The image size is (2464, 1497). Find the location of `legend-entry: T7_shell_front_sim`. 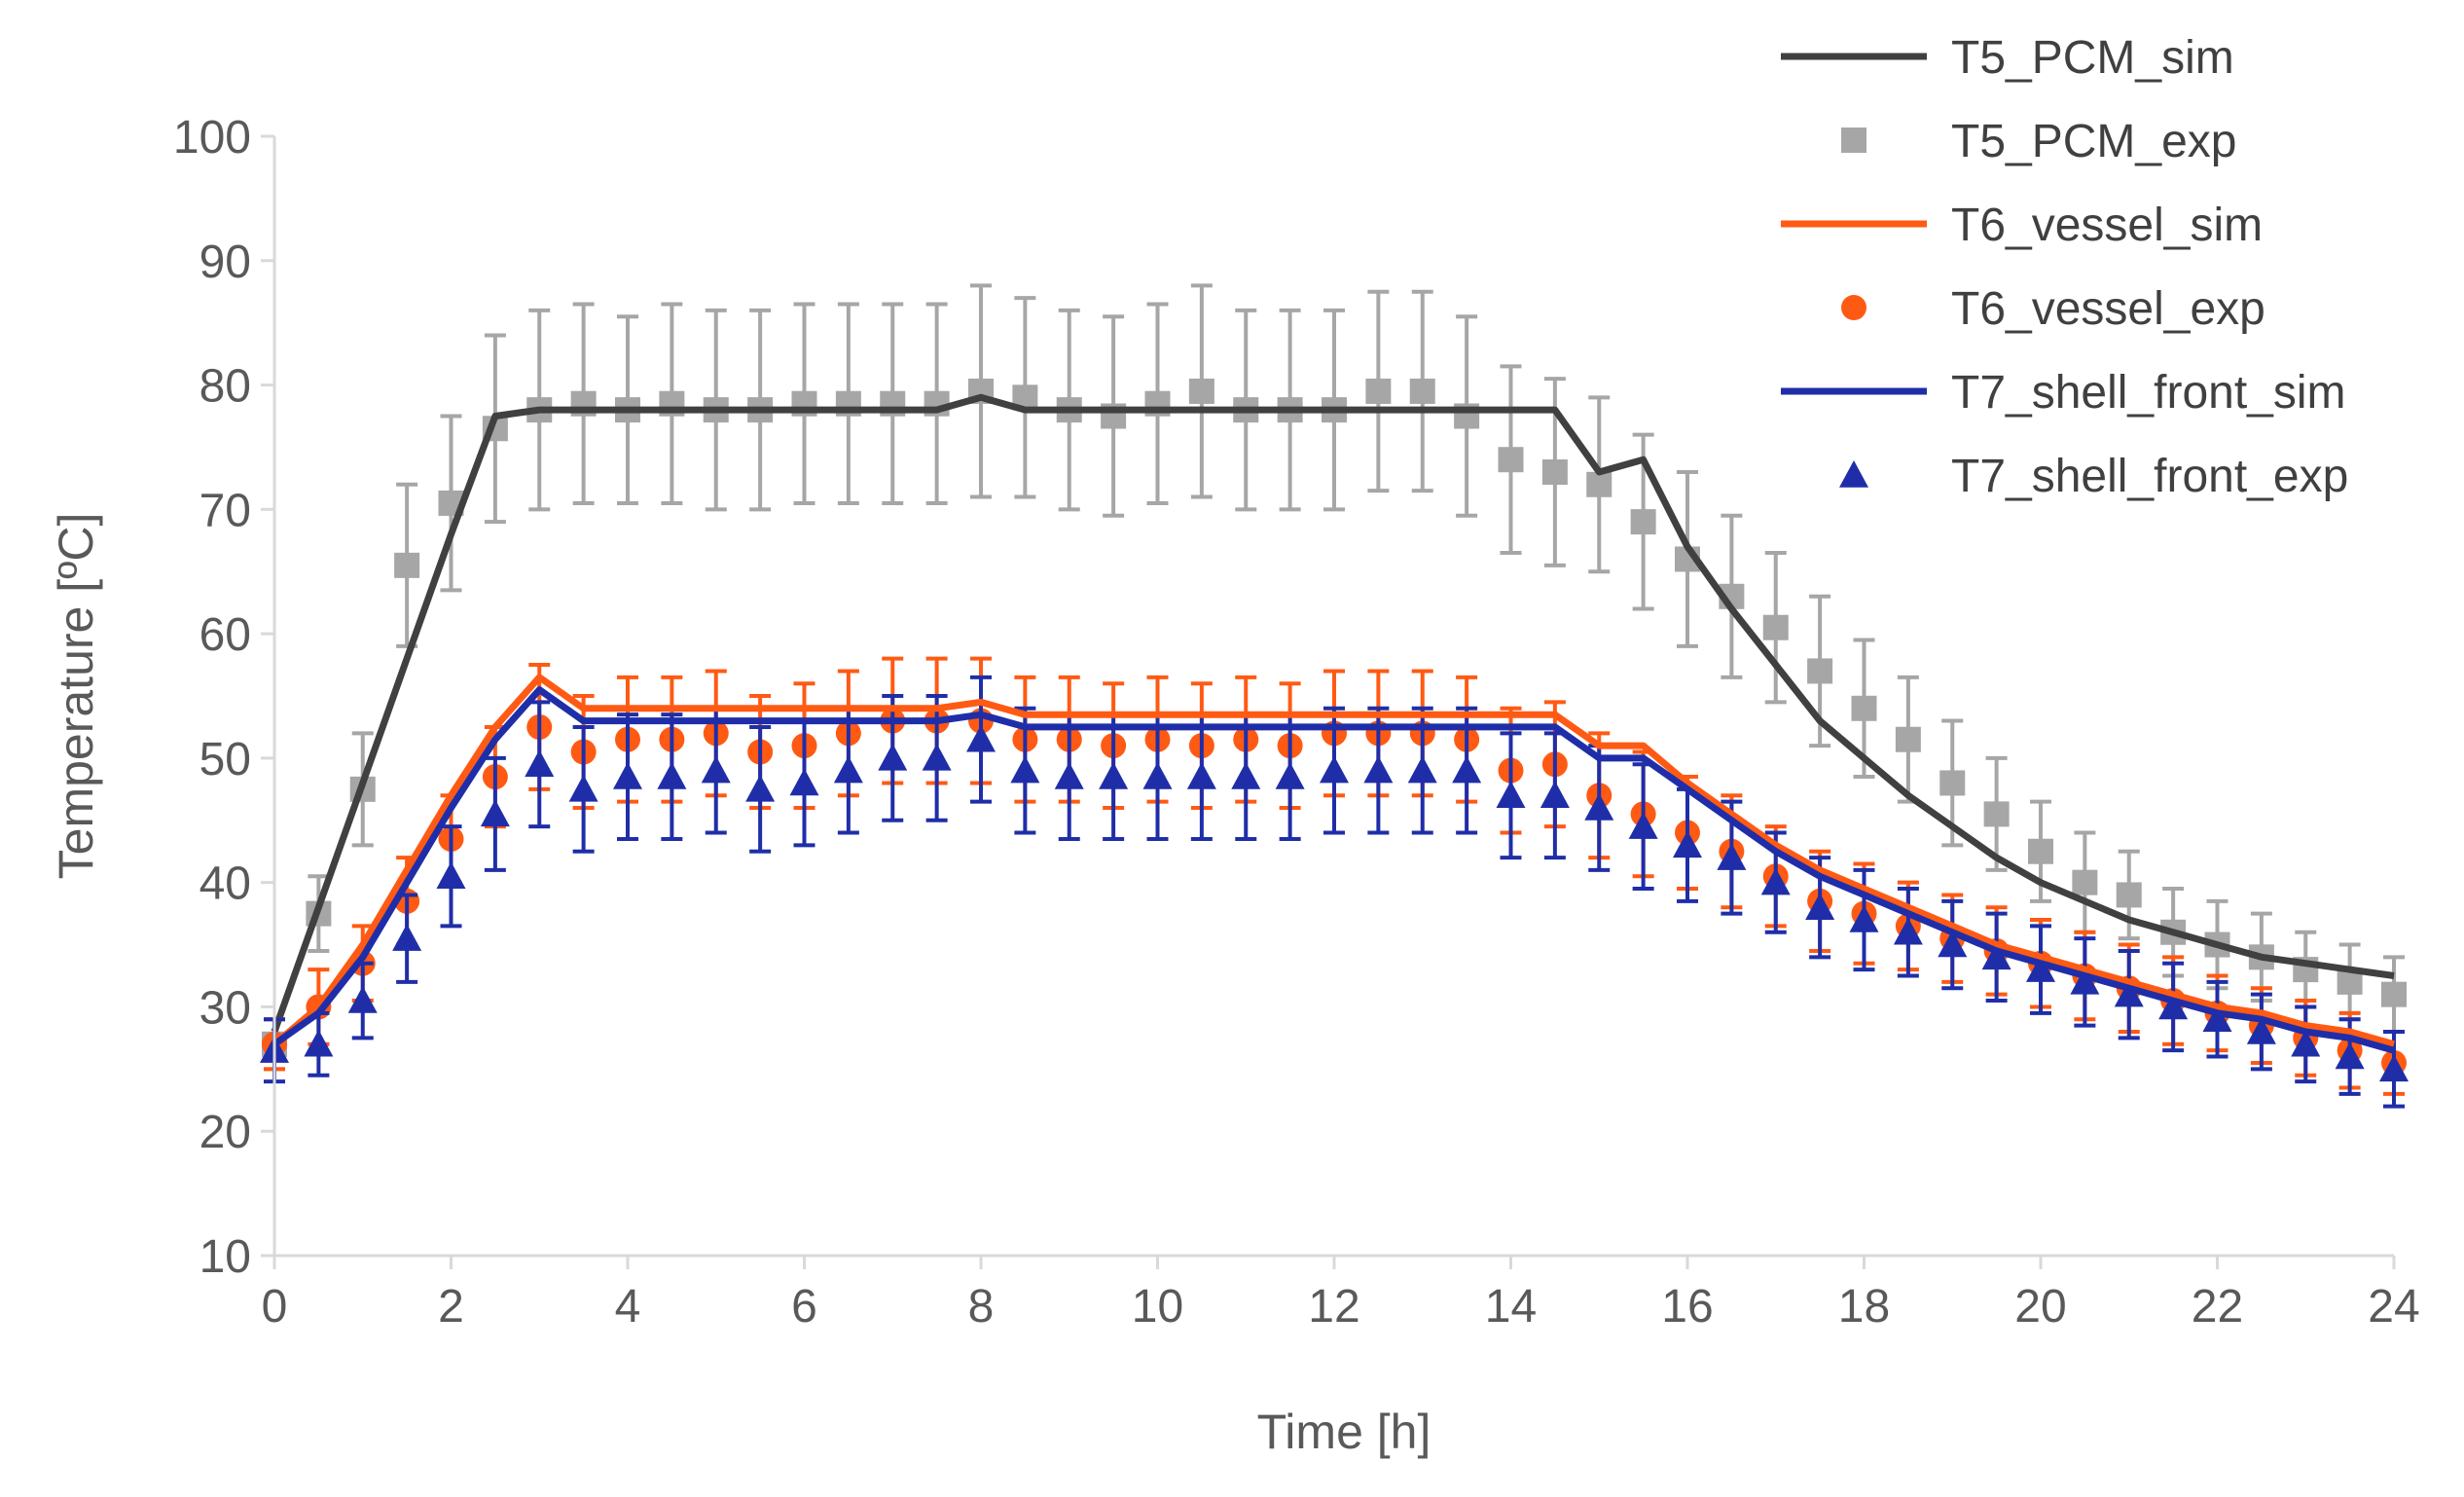

legend-entry: T7_shell_front_sim is located at coordinates (2063, 393).